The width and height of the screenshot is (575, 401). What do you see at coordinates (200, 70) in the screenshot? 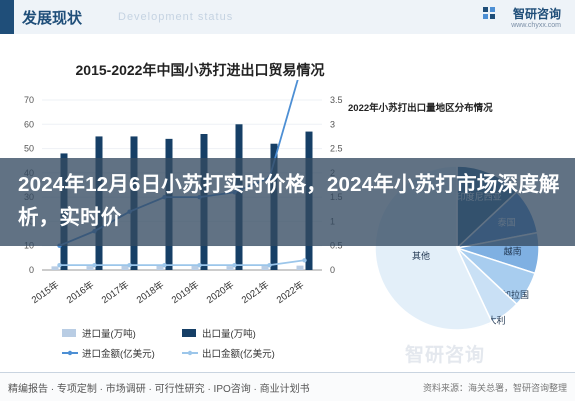
I see `bar-chart-title: 2015-2022年中国小苏打进出口贸易情况` at bounding box center [200, 70].